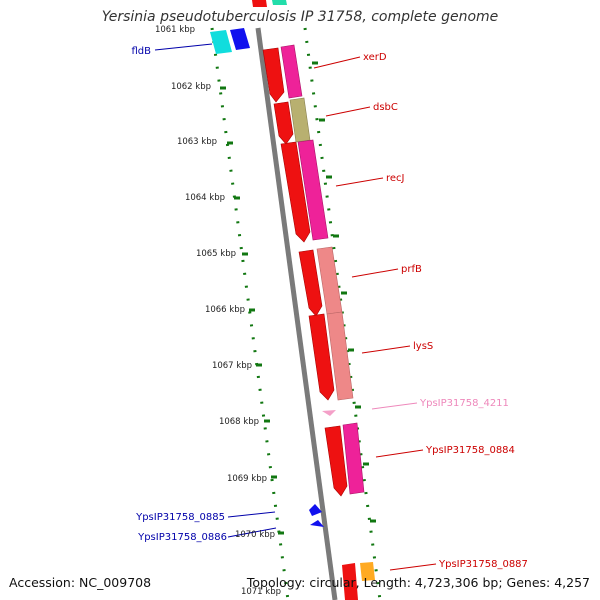 Image resolution: width=600 pixels, height=600 pixels. Describe the element at coordinates (197, 142) in the screenshot. I see `tick-label-1063: 1063 kbp` at that location.